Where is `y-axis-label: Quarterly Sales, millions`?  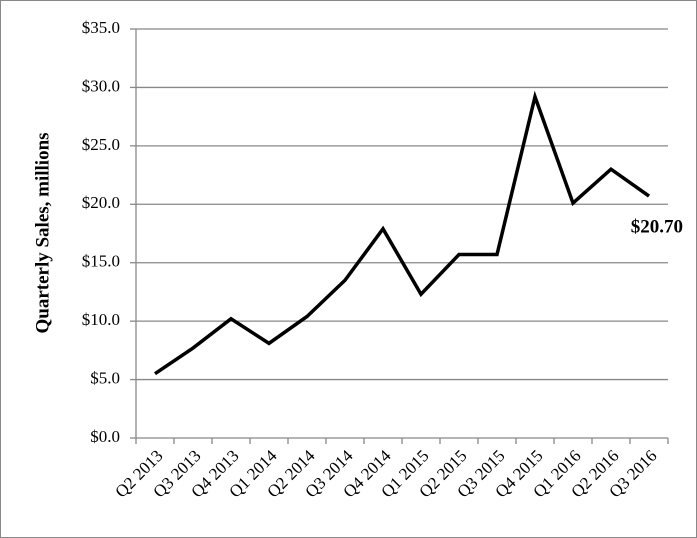
y-axis-label: Quarterly Sales, millions is located at coordinates (42, 232).